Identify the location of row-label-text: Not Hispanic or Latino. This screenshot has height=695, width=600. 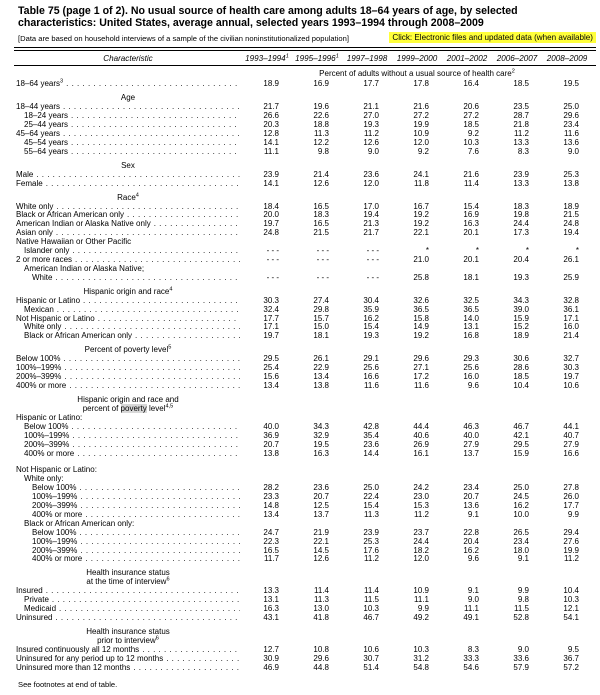
(55, 318).